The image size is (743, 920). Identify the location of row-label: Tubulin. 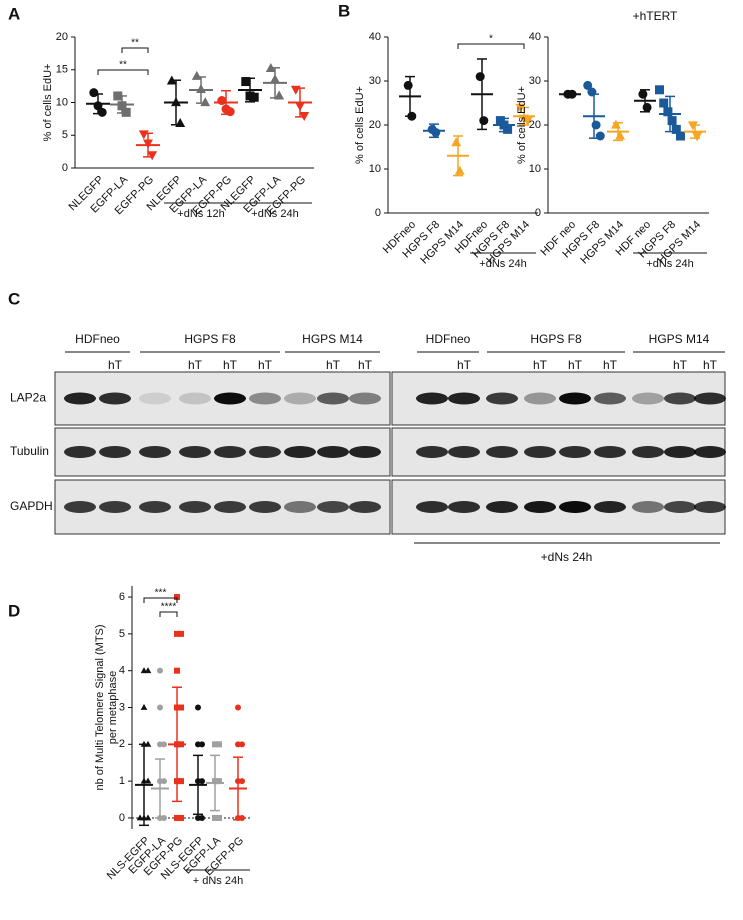
(29, 451).